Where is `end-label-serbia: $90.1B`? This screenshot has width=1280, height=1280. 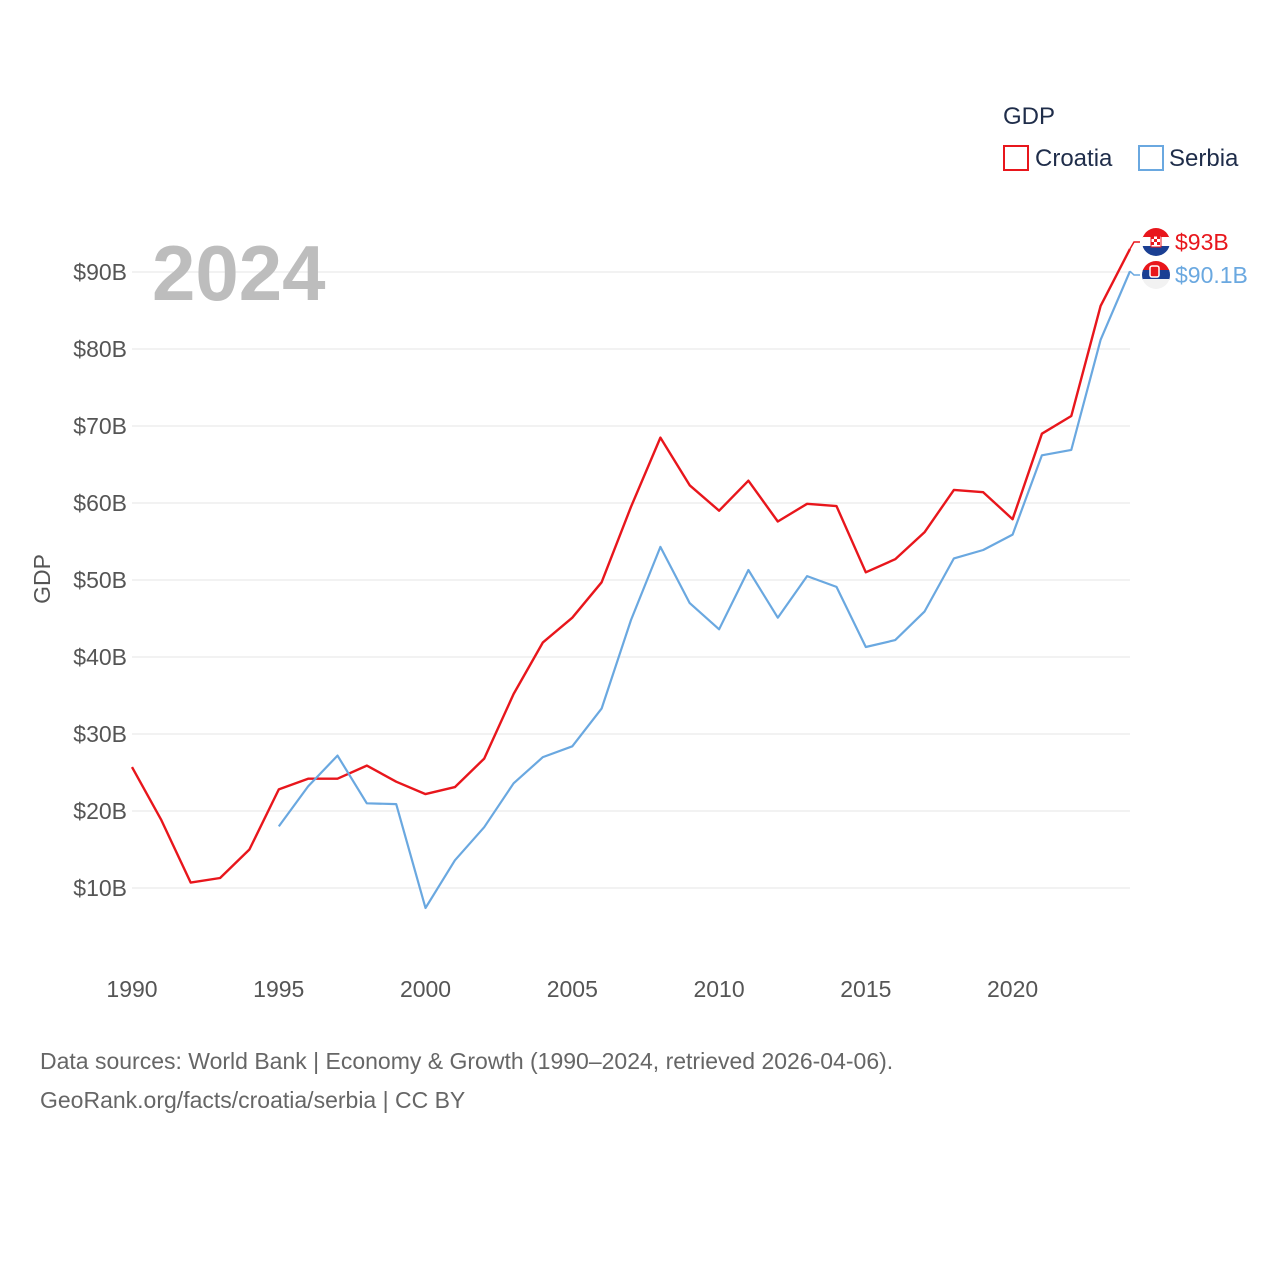
end-label-serbia: $90.1B is located at coordinates (1211, 275).